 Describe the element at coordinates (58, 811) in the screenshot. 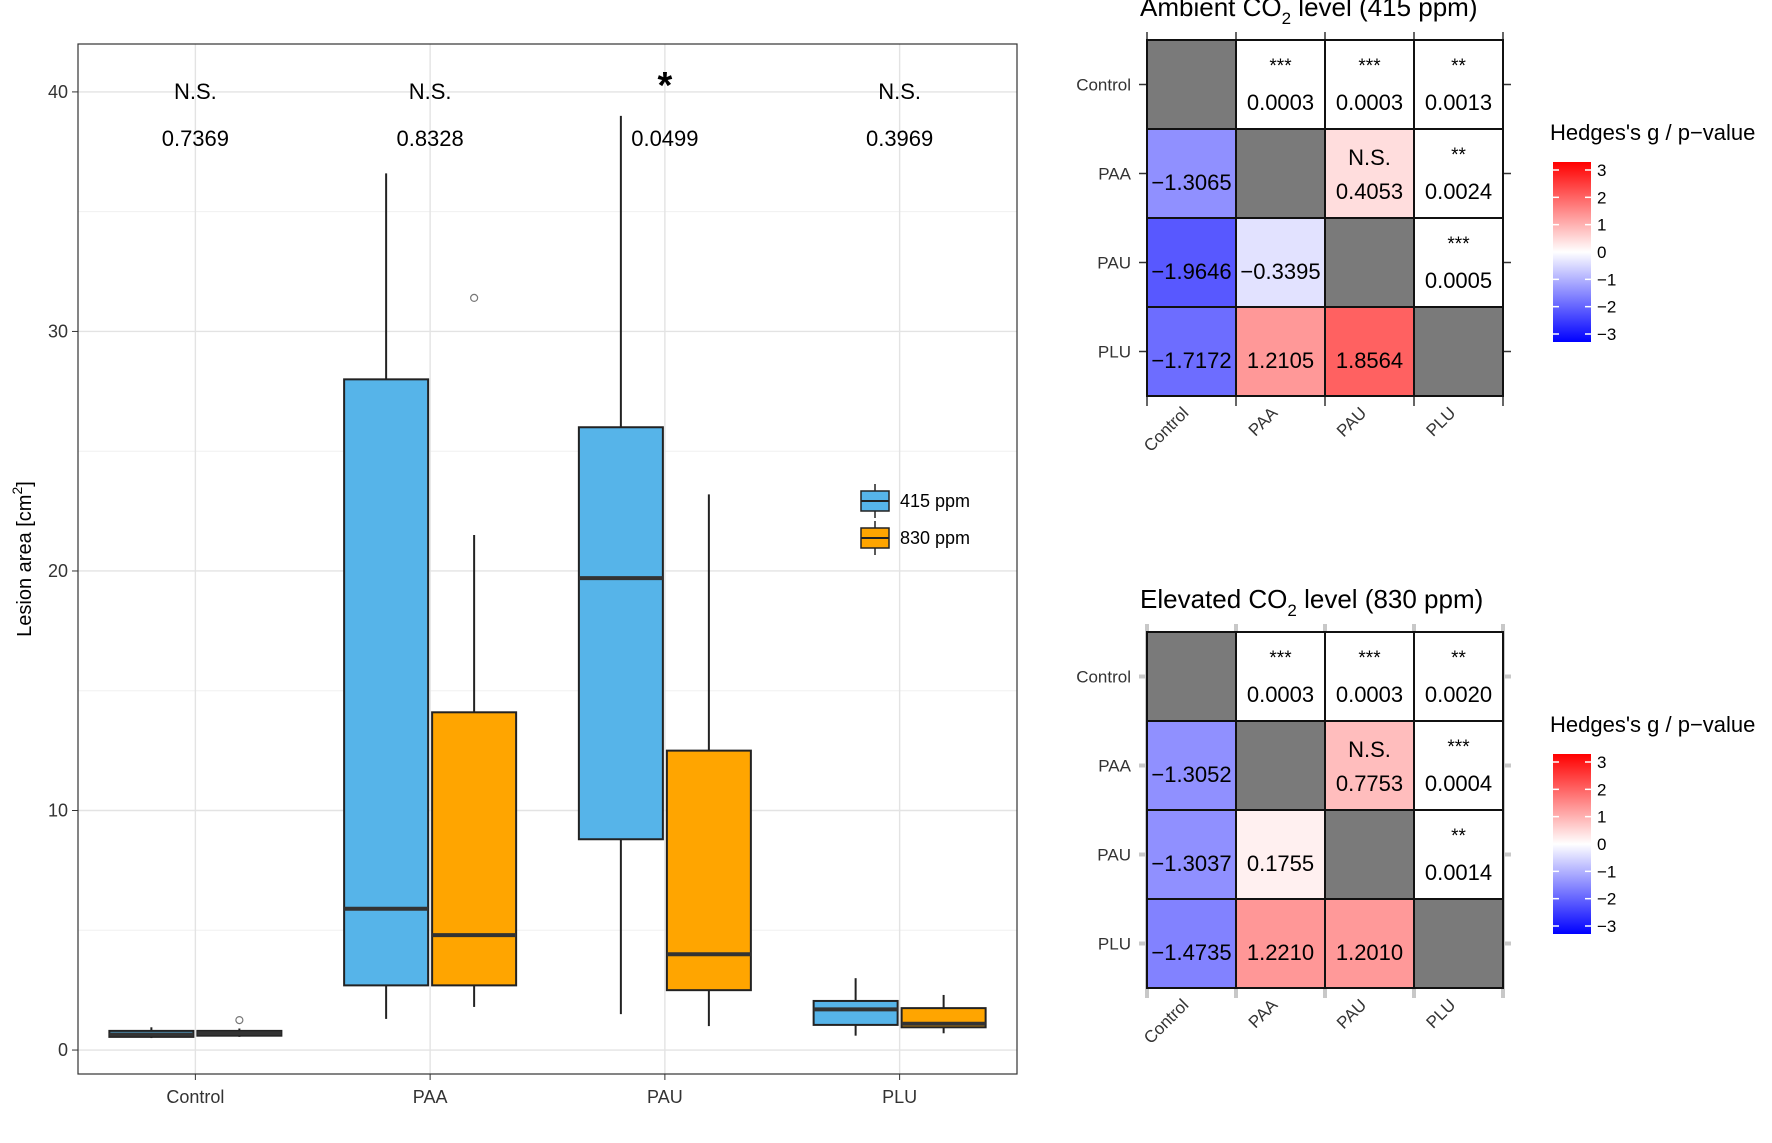

I see `y-tick-label: 10` at that location.